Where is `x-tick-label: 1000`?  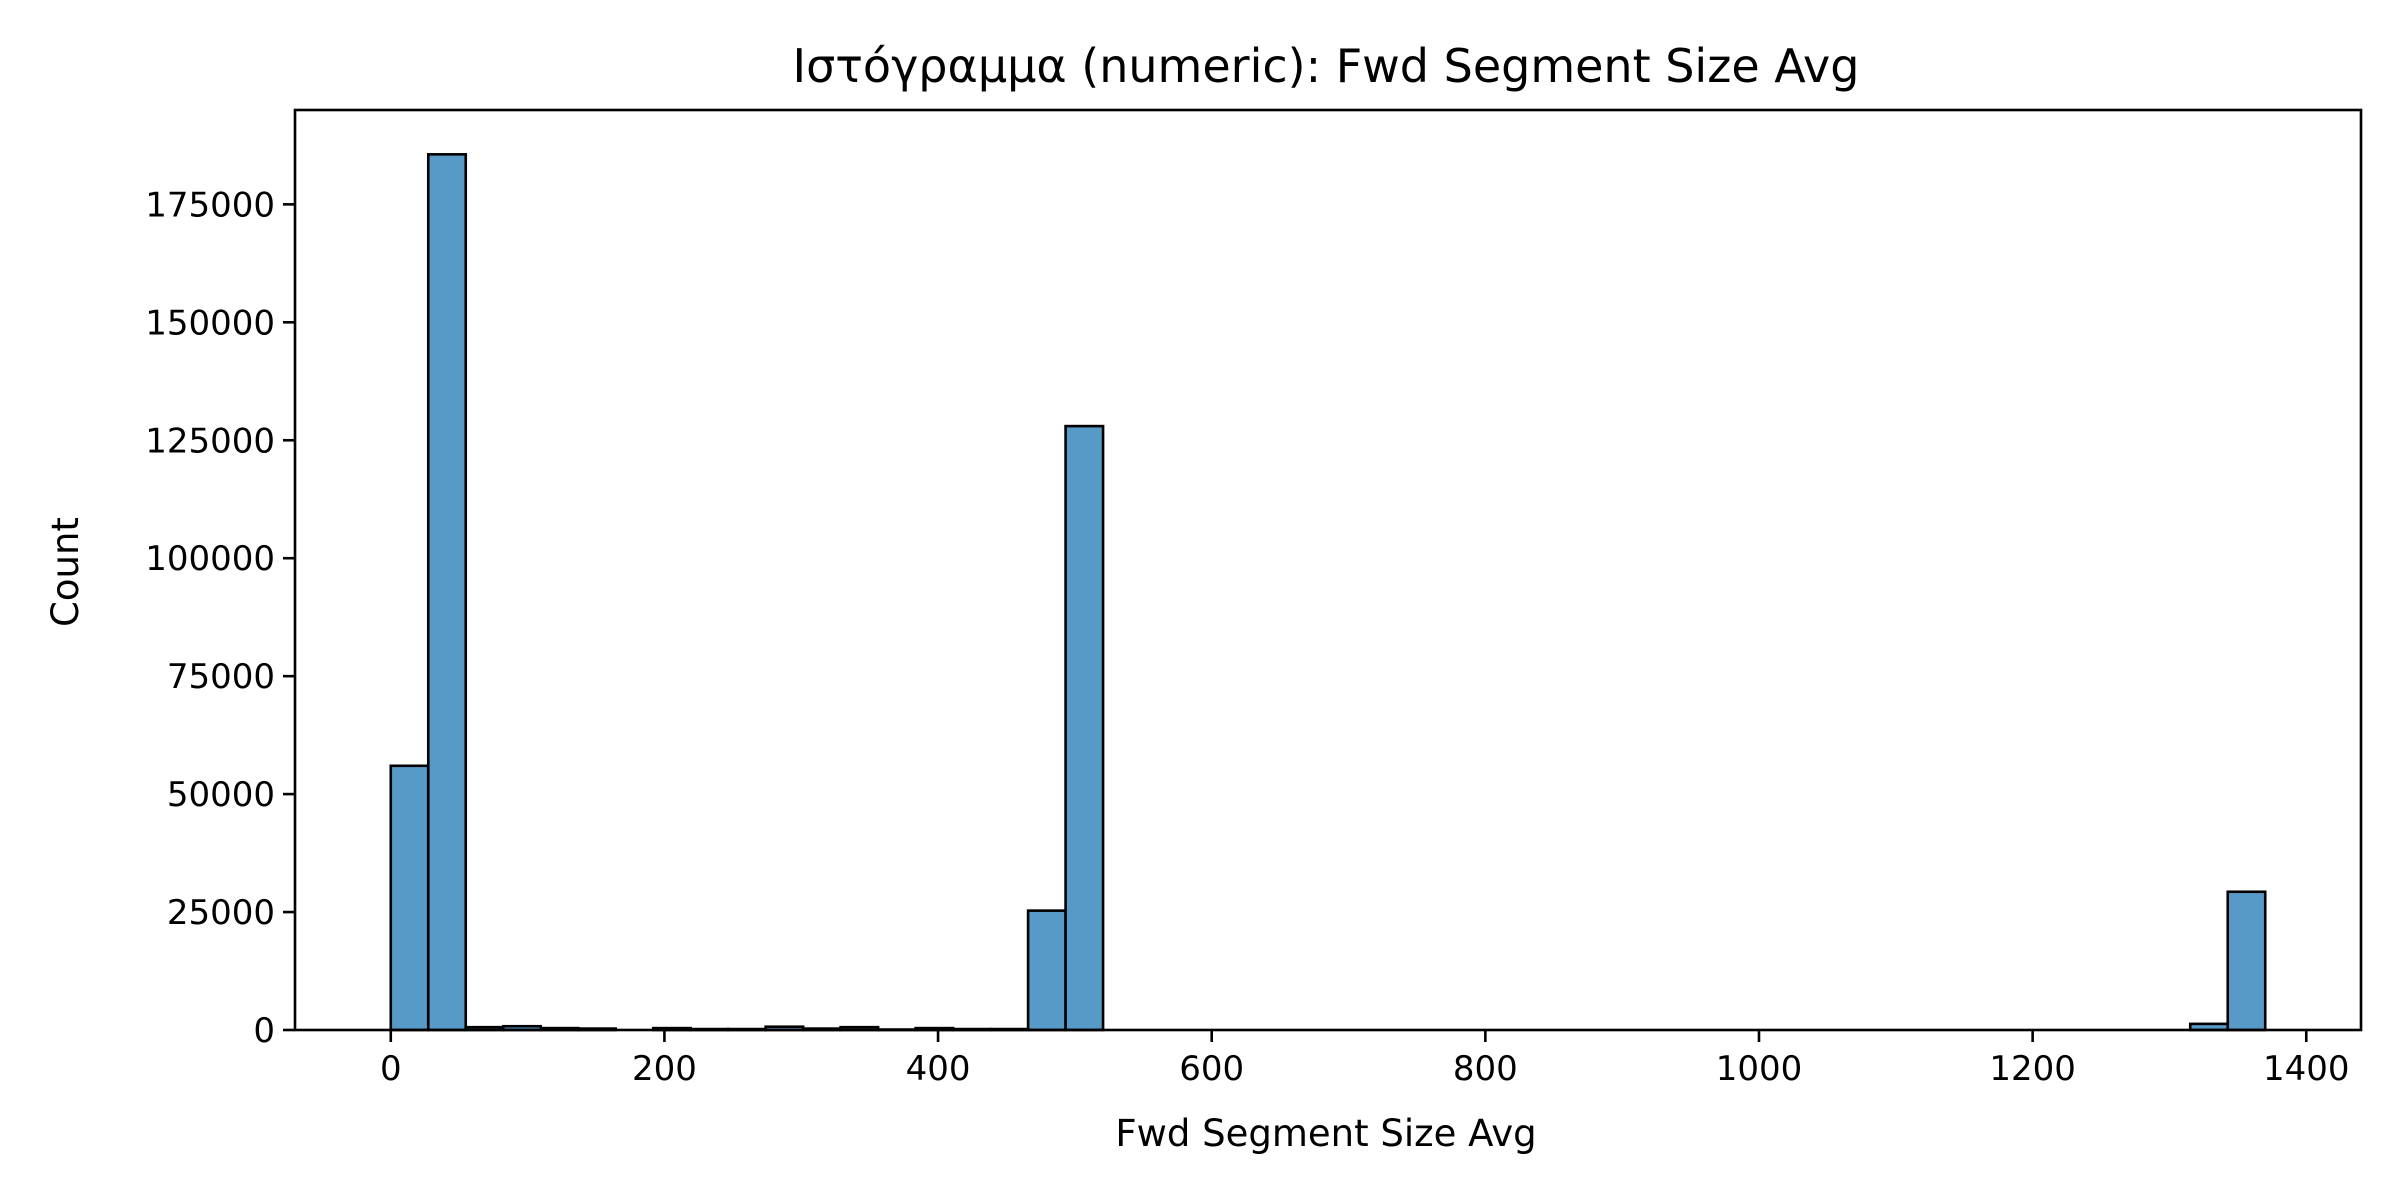
x-tick-label: 1000 is located at coordinates (1759, 1069).